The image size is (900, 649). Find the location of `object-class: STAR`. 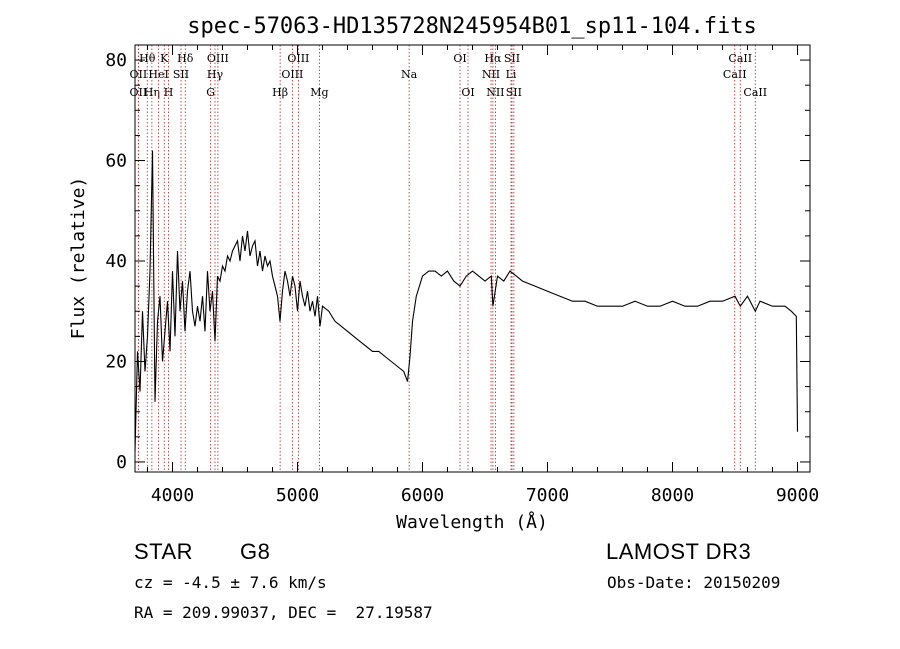

object-class: STAR is located at coordinates (164, 551).